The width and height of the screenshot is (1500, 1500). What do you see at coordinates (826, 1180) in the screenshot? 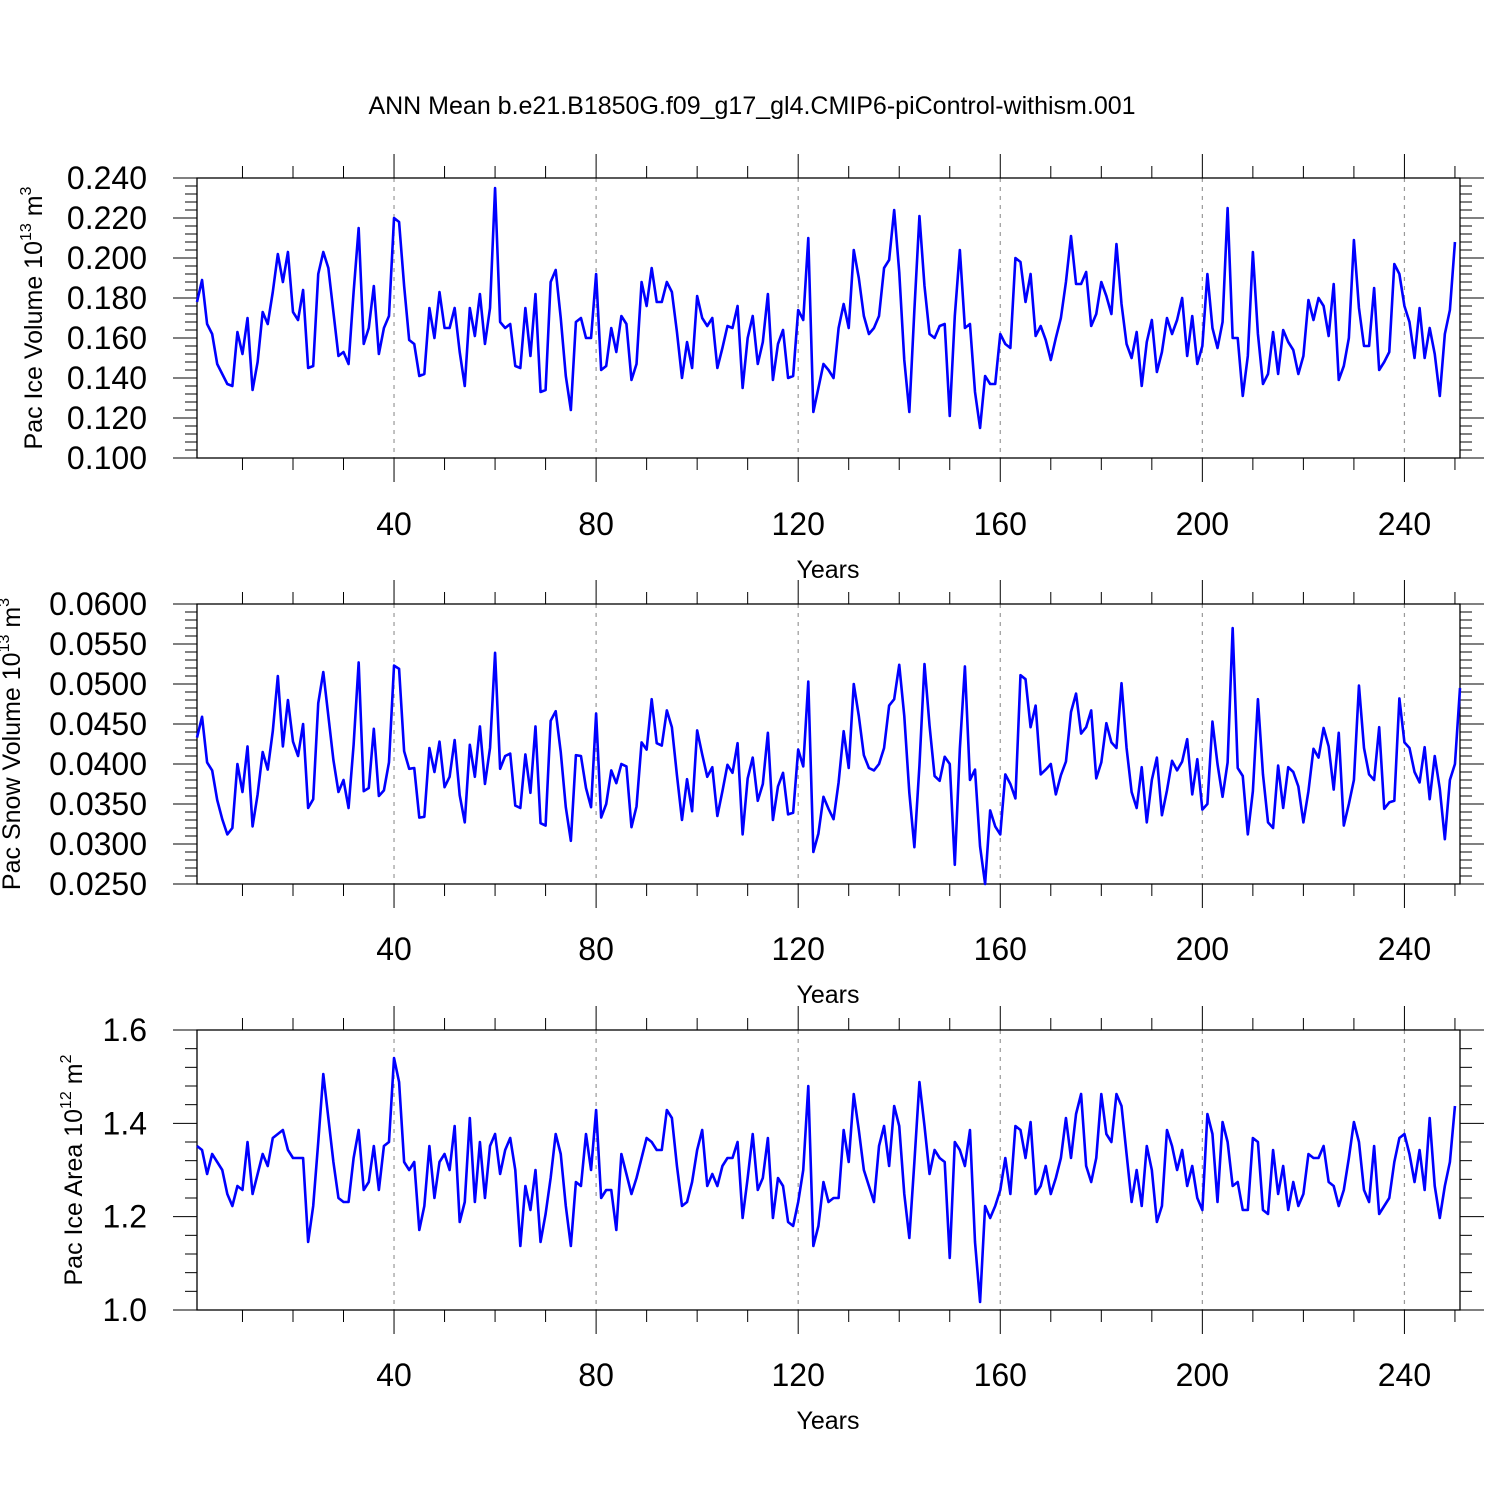
I see `series-line-ice-area` at bounding box center [826, 1180].